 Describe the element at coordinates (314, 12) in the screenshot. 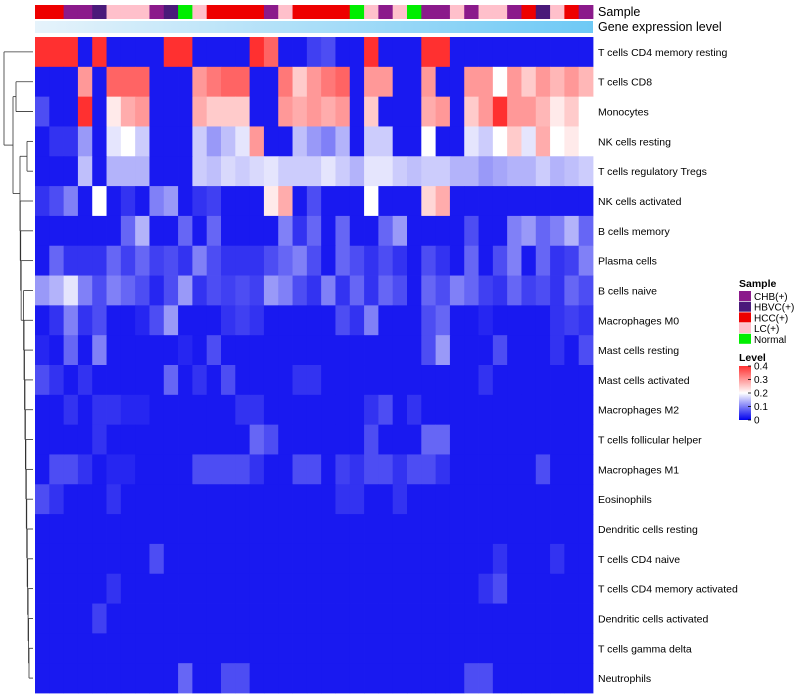

I see `sample-annotation-track` at that location.